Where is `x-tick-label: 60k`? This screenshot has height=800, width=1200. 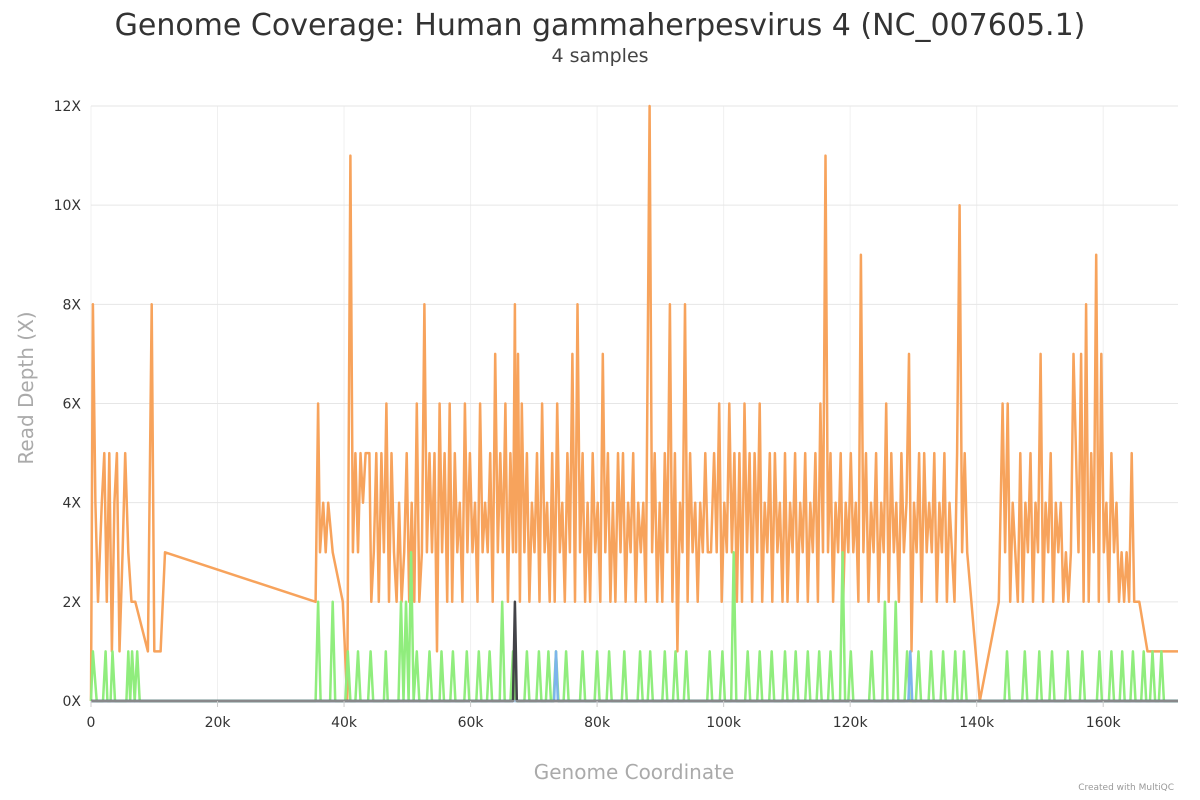 x-tick-label: 60k is located at coordinates (471, 723).